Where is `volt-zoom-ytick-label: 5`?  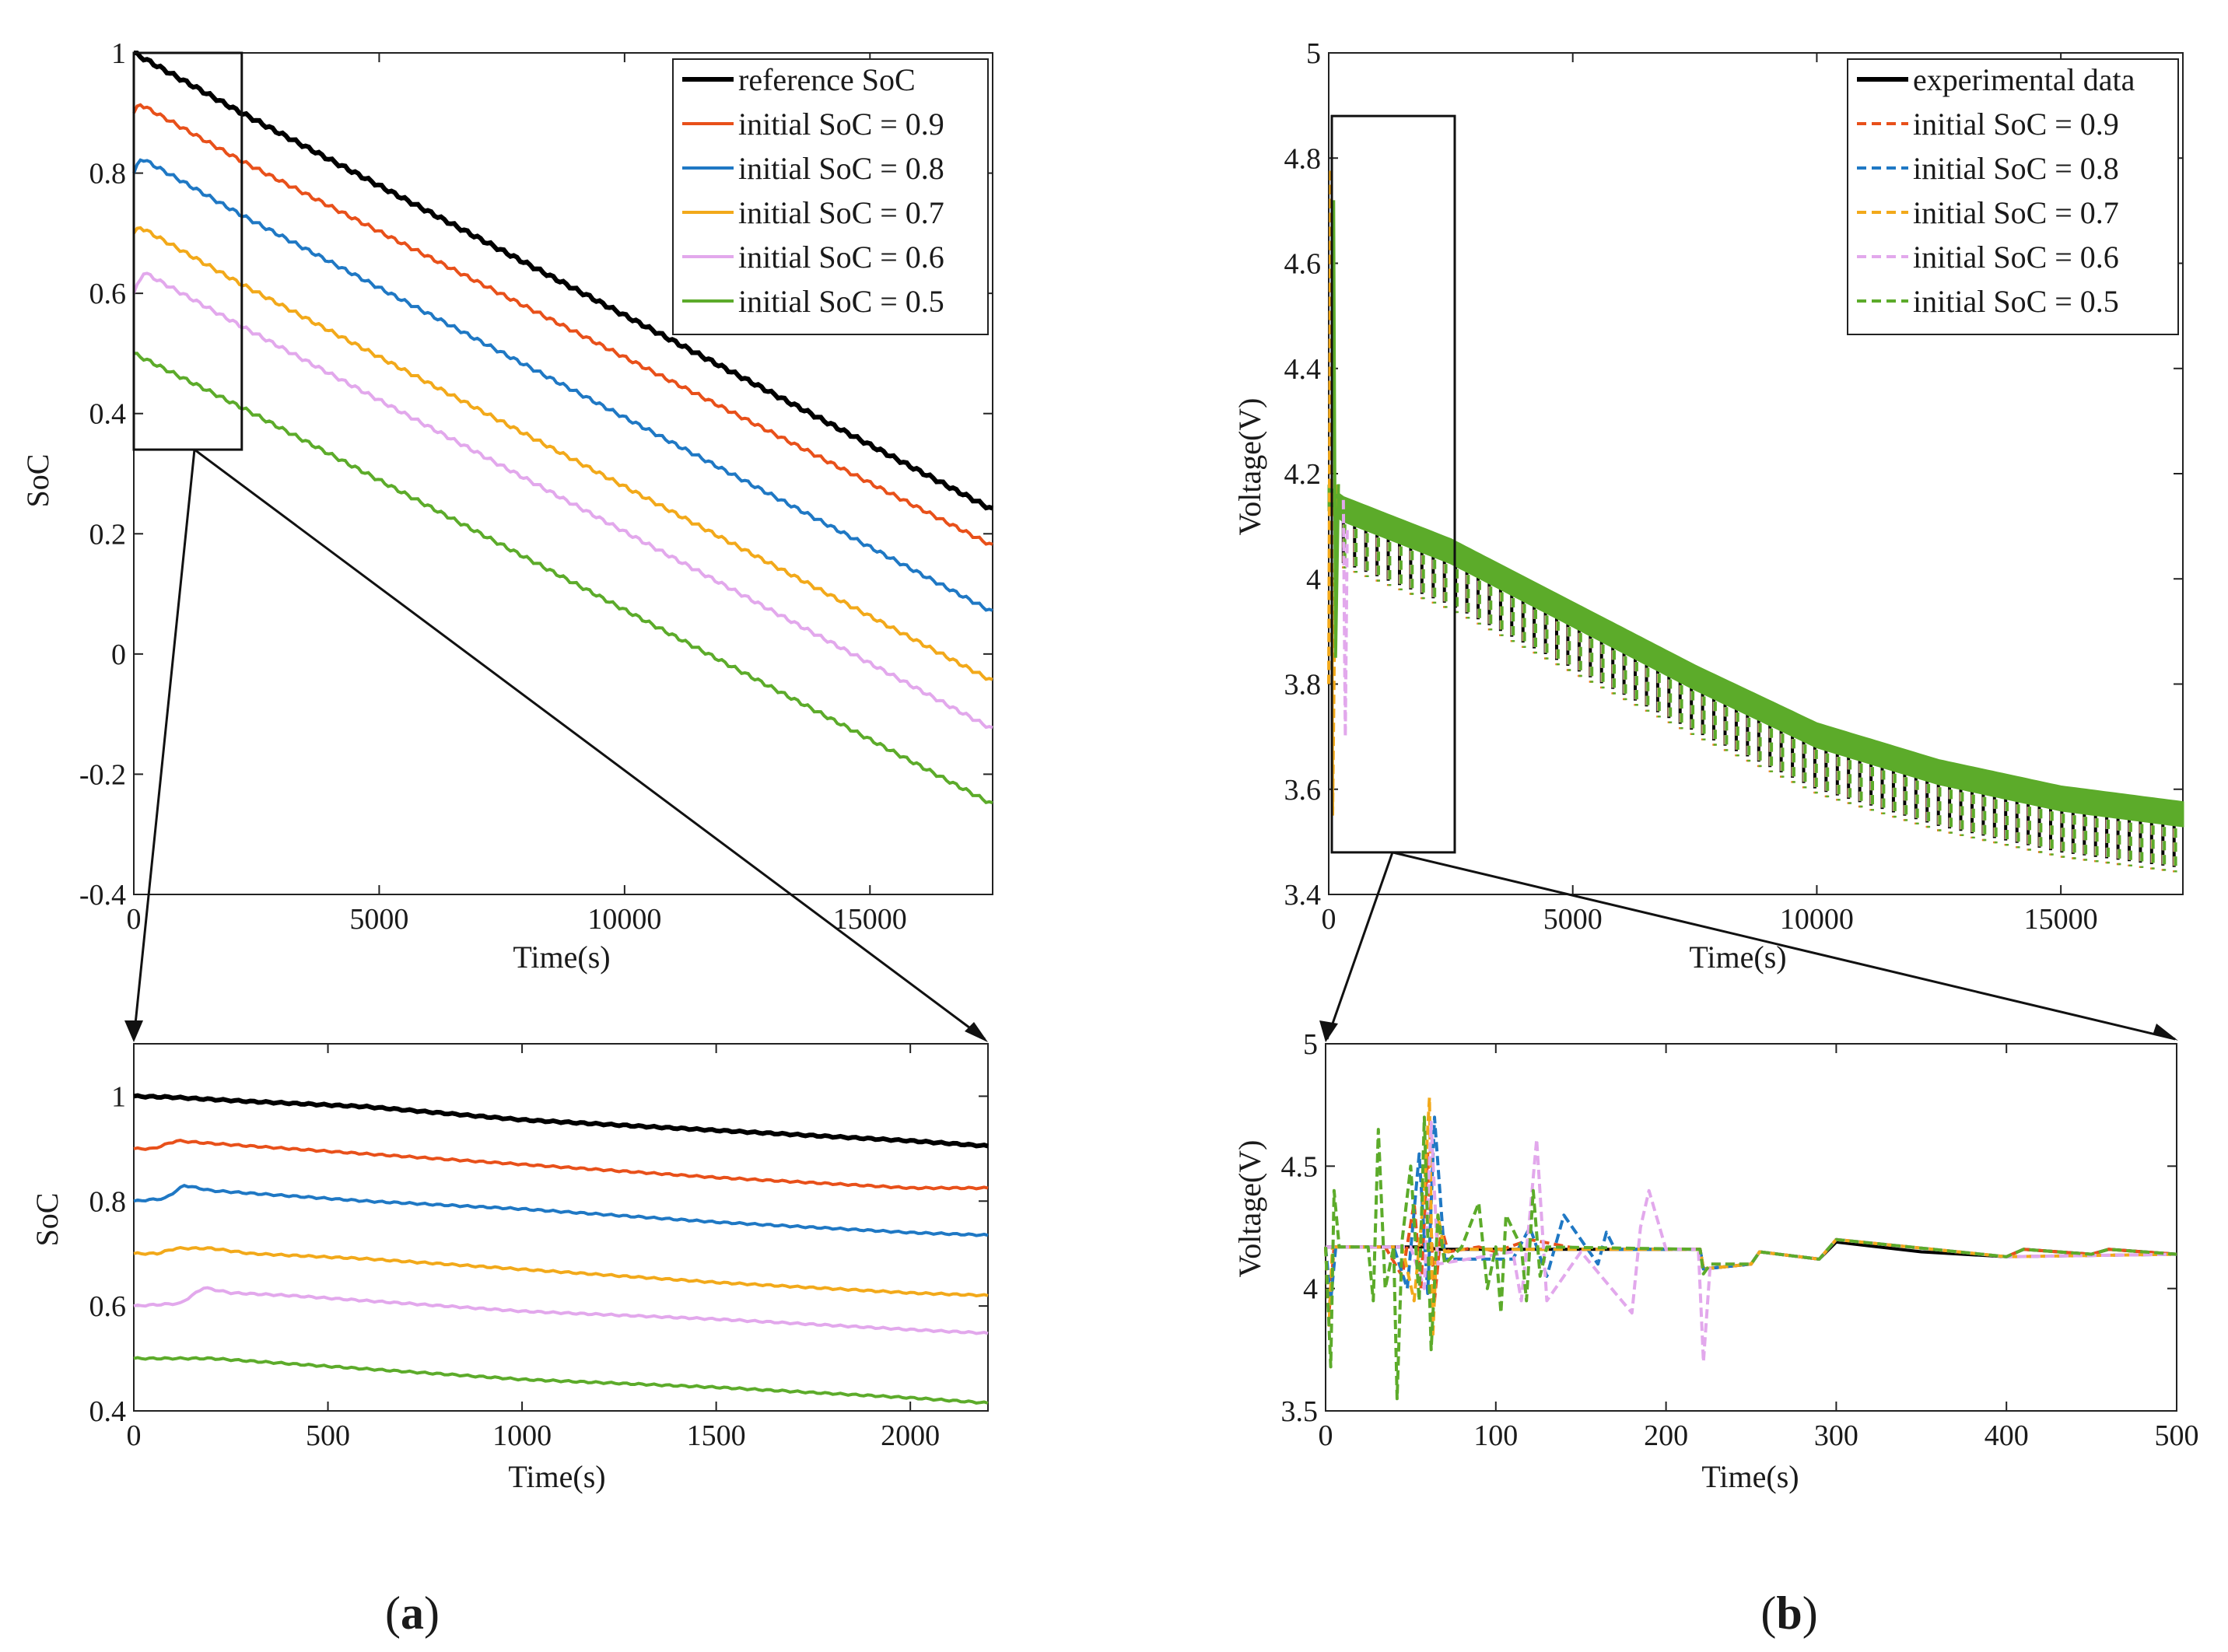 volt-zoom-ytick-label: 5 is located at coordinates (1310, 1045).